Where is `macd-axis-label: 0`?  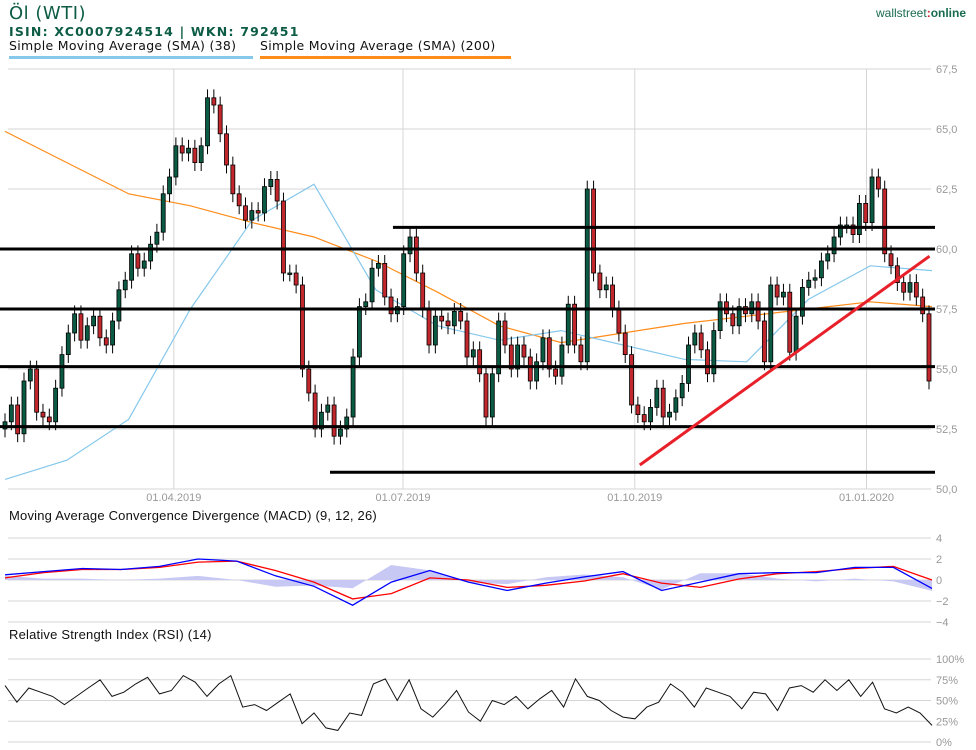 macd-axis-label: 0 is located at coordinates (939, 581).